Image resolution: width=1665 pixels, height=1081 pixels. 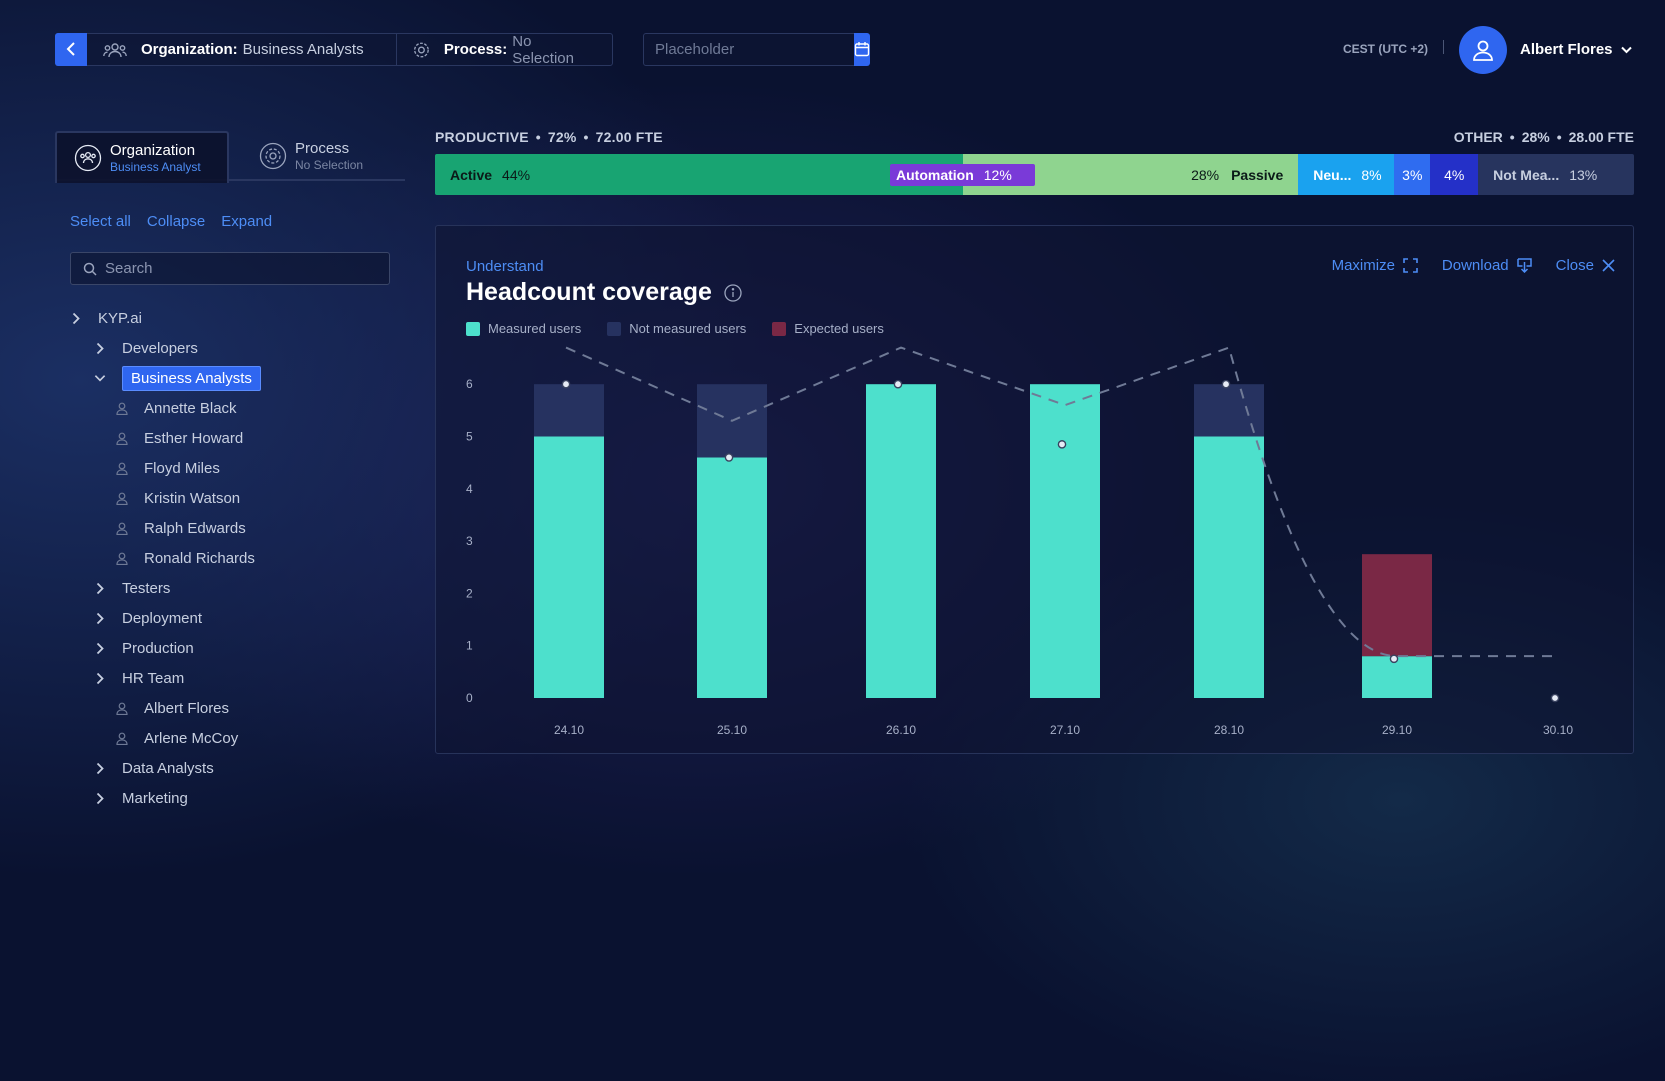 I want to click on tree-item-label: Ralph Edwards, so click(x=195, y=528).